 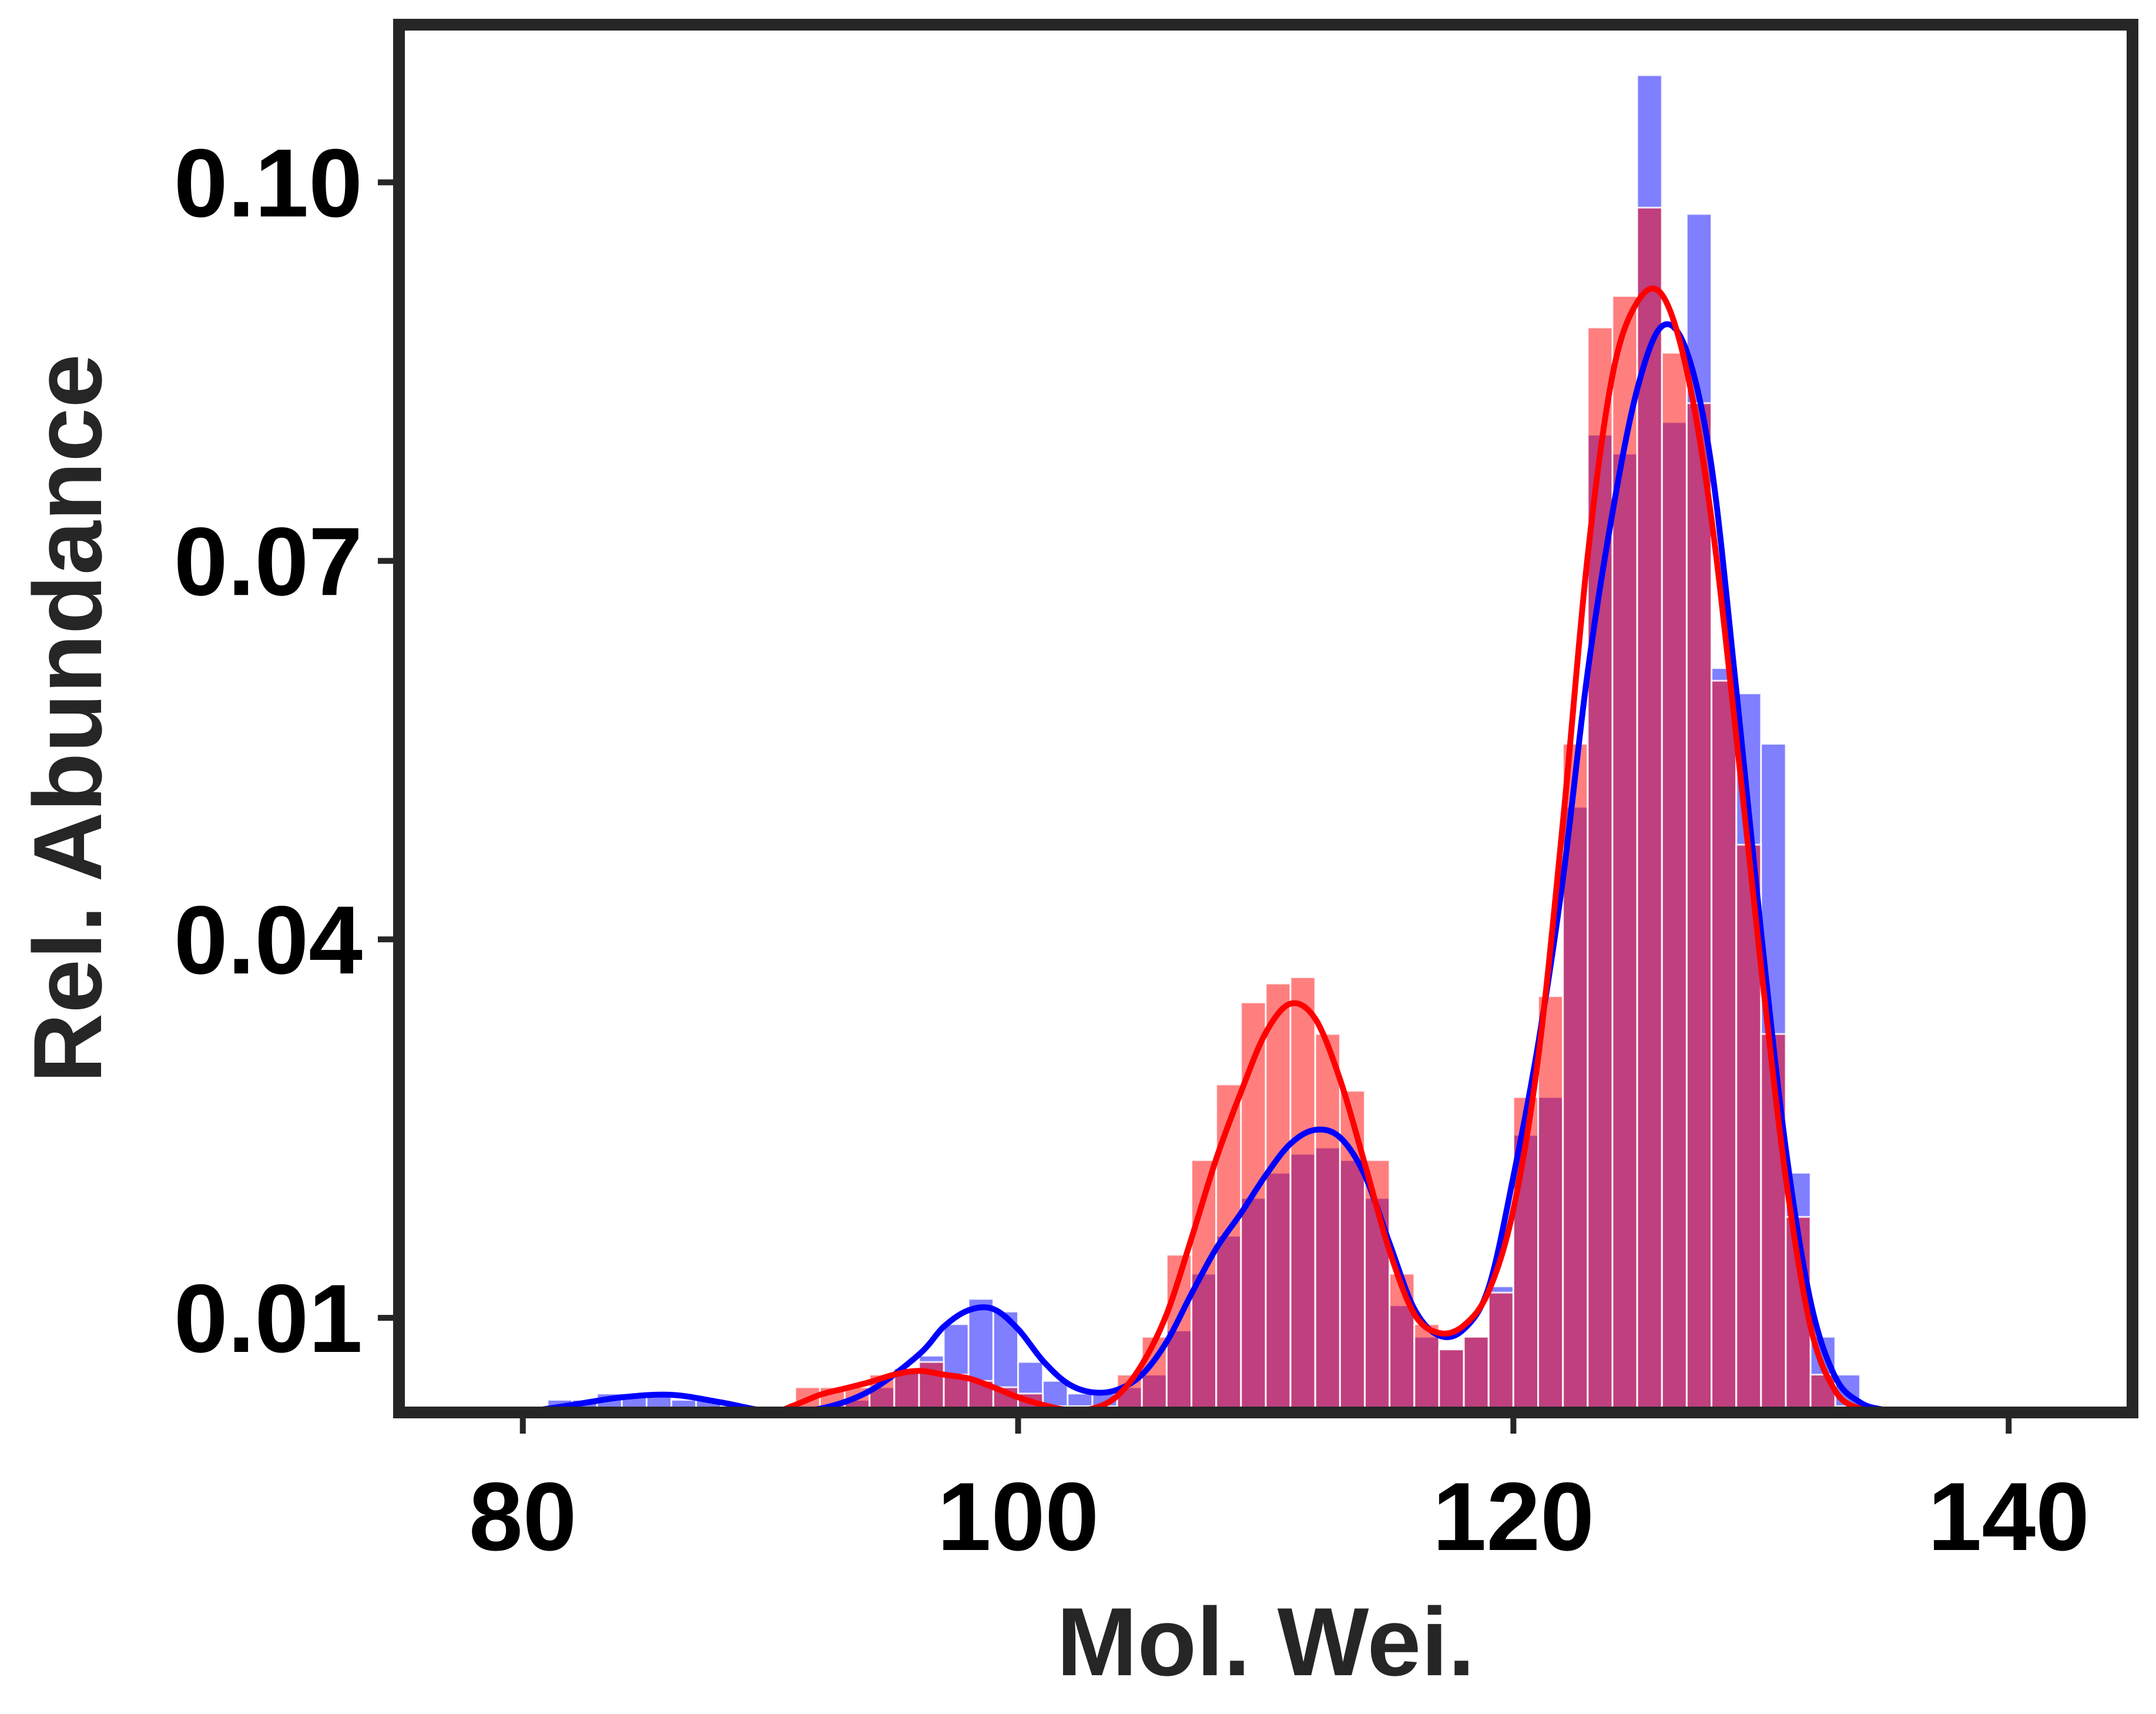 What do you see at coordinates (68, 718) in the screenshot?
I see `y-axis-label: Rel. Abundance` at bounding box center [68, 718].